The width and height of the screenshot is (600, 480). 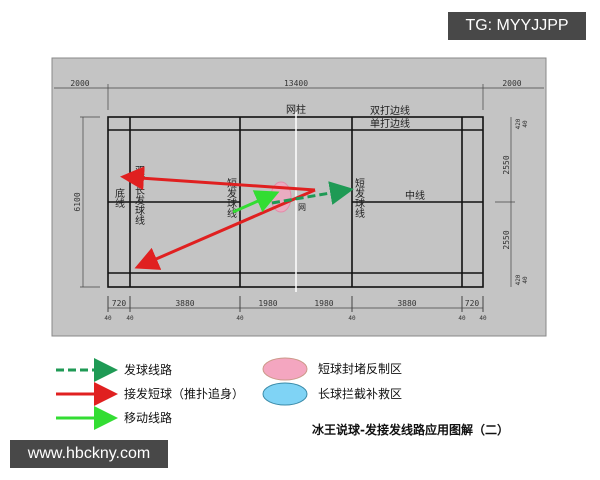 I want to click on label-doubles-sideline: 双打边线, so click(x=390, y=110).